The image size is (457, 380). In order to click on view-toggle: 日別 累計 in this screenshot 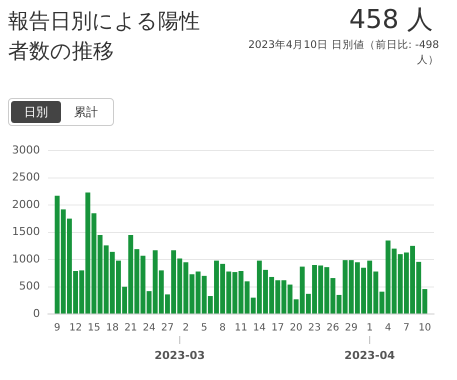, I will do `click(61, 112)`.